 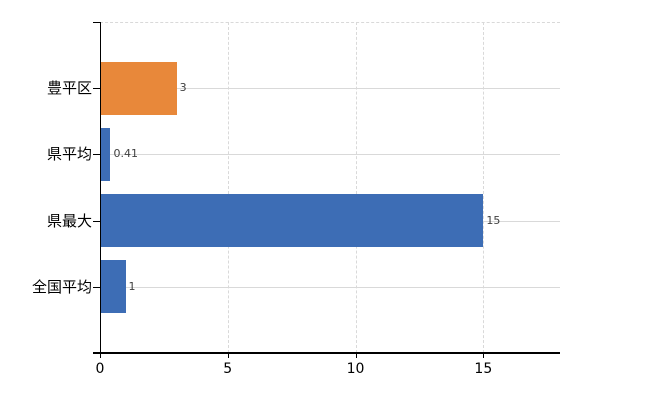 I want to click on y-axis-line, so click(x=100, y=190).